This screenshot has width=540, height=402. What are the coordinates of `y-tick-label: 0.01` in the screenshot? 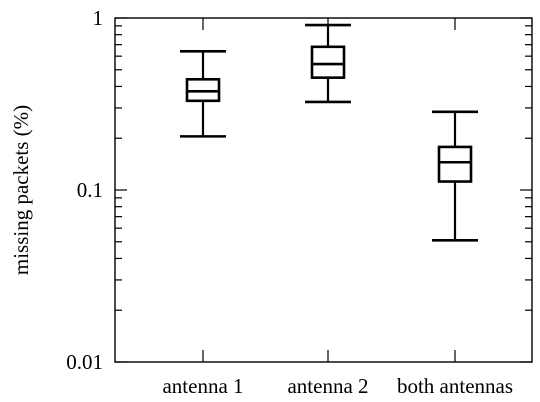 It's located at (84, 362).